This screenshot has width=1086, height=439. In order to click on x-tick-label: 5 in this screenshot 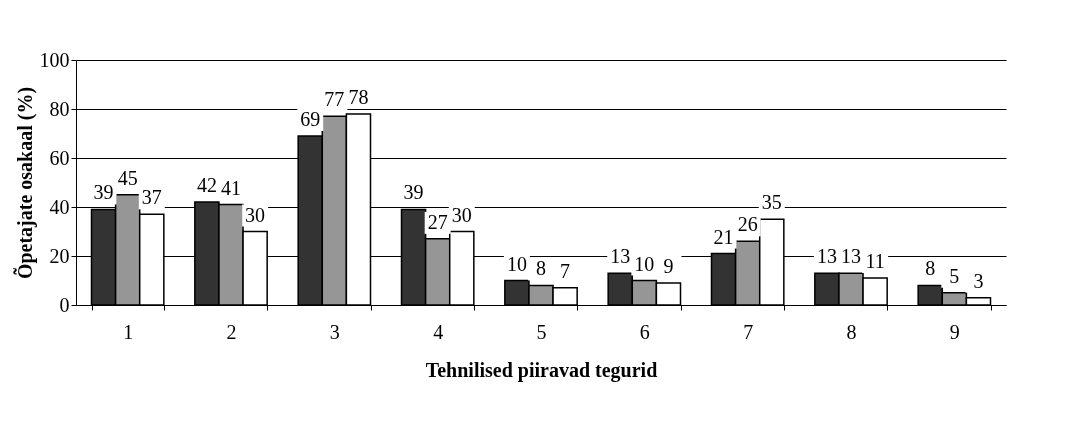, I will do `click(541, 331)`.